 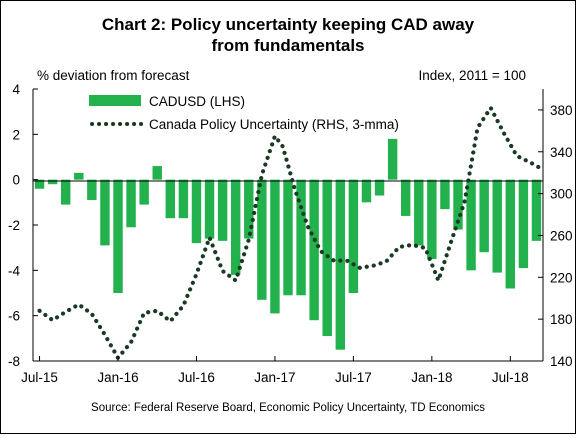 What do you see at coordinates (14, 361) in the screenshot?
I see `left-axis-tick-label: -8` at bounding box center [14, 361].